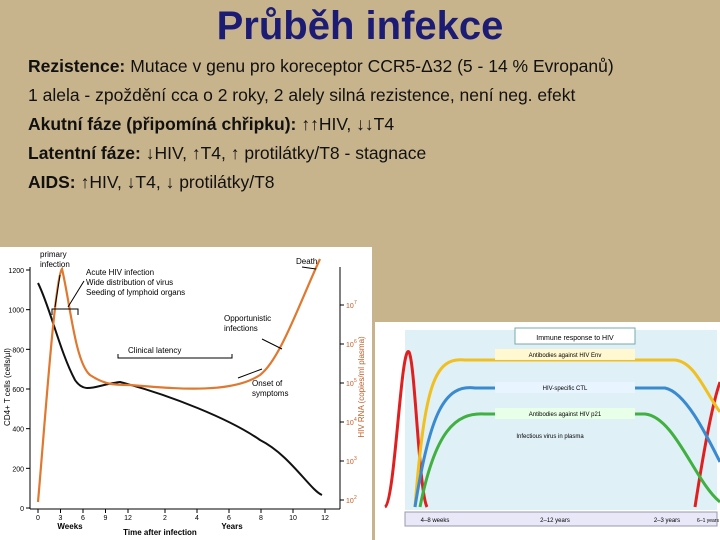 This screenshot has width=720, height=540. Describe the element at coordinates (165, 518) in the screenshot. I see `x-tick-label: 2` at that location.